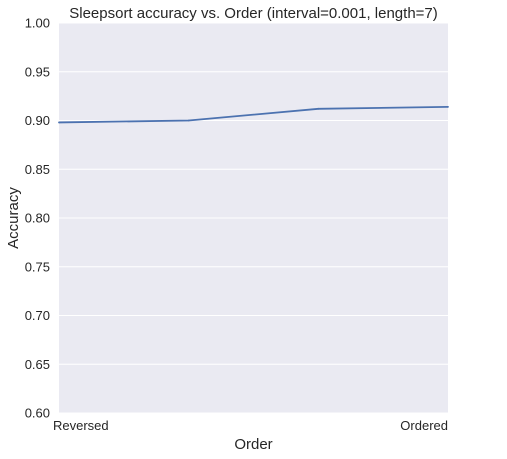 The height and width of the screenshot is (459, 507). Describe the element at coordinates (37, 315) in the screenshot. I see `y-tick-label: 0.70` at that location.